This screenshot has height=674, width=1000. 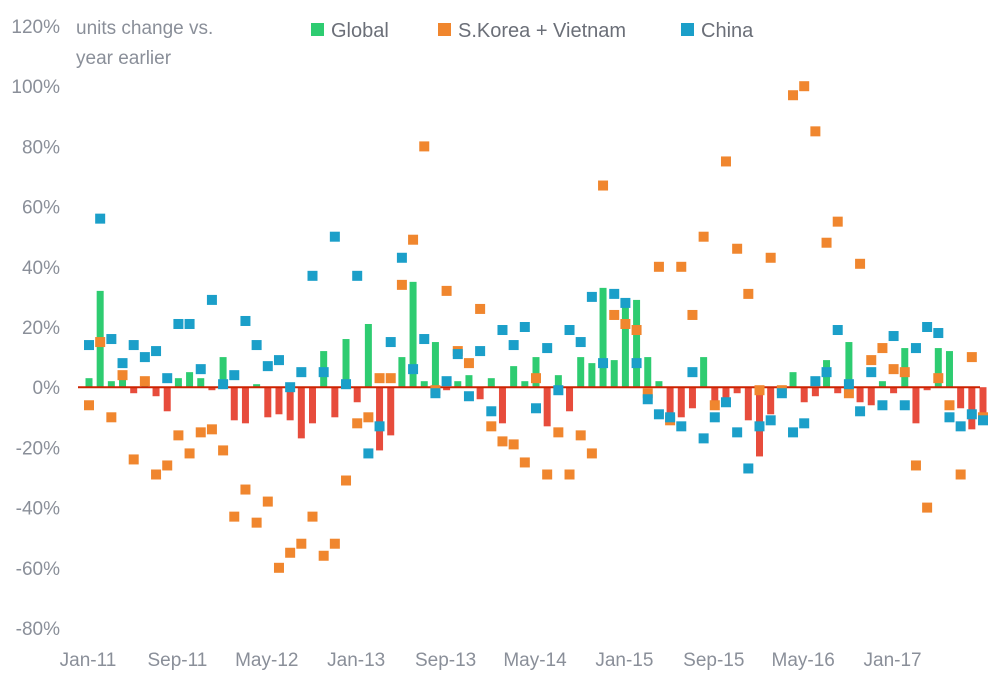 What do you see at coordinates (624, 660) in the screenshot?
I see `x-tick-label: Jan-15` at bounding box center [624, 660].